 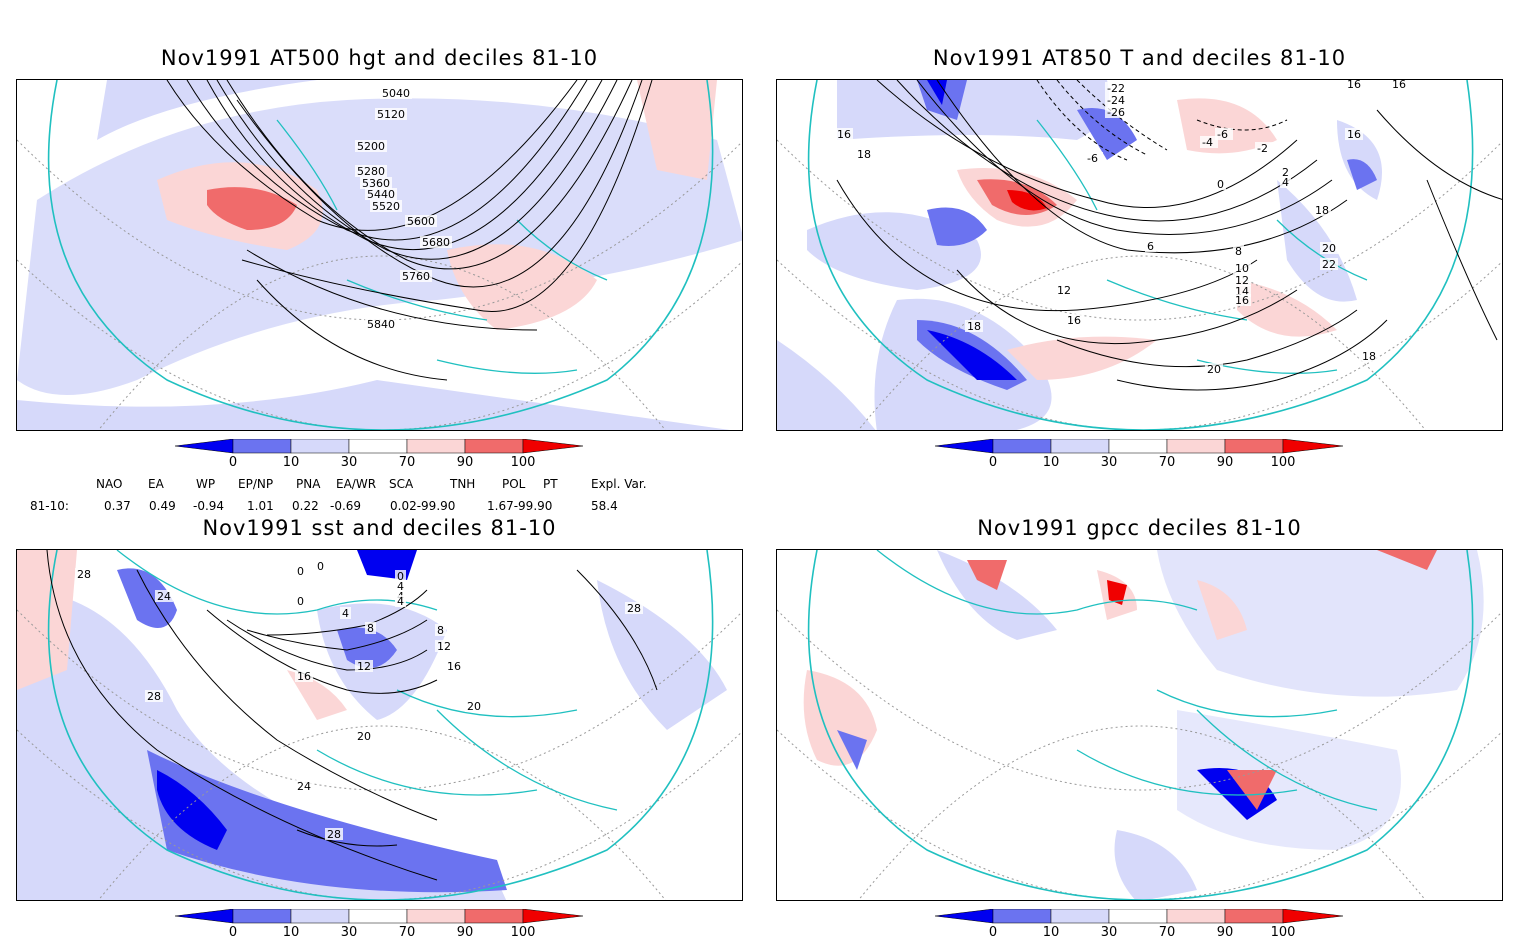 I want to click on colorbar-tick: 30, so click(x=1109, y=462).